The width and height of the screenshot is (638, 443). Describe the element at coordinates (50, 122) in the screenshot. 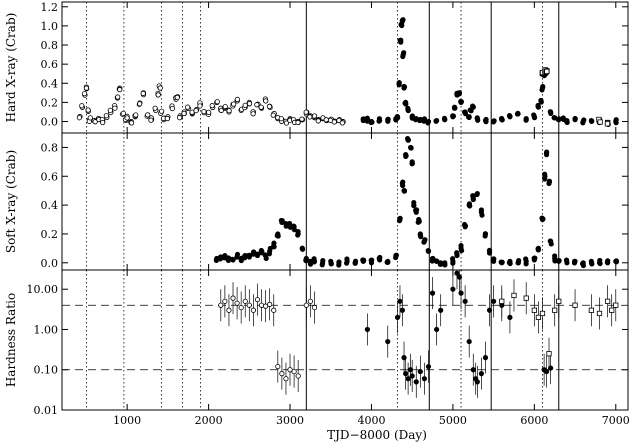

I see `y-tick-label: 0.0` at that location.